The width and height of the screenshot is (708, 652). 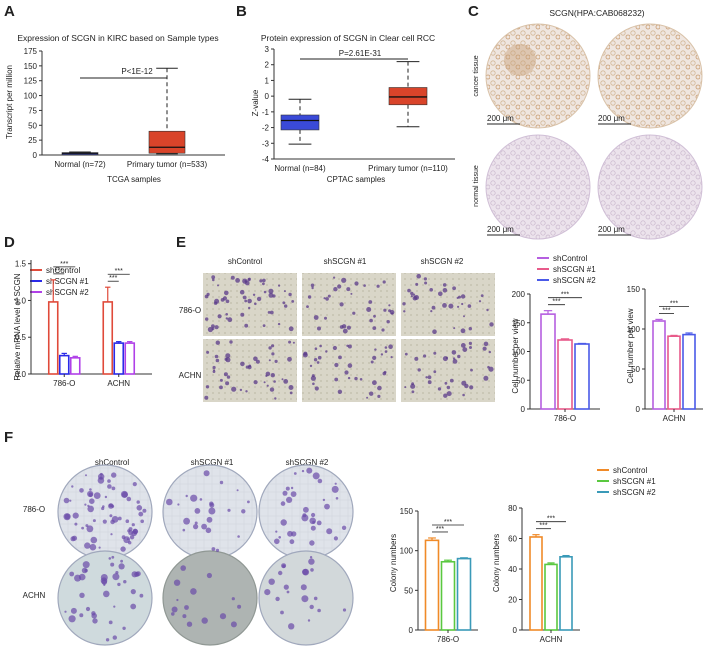 What do you see at coordinates (105, 512) in the screenshot?
I see `plate-786o-shcontrol` at bounding box center [105, 512].